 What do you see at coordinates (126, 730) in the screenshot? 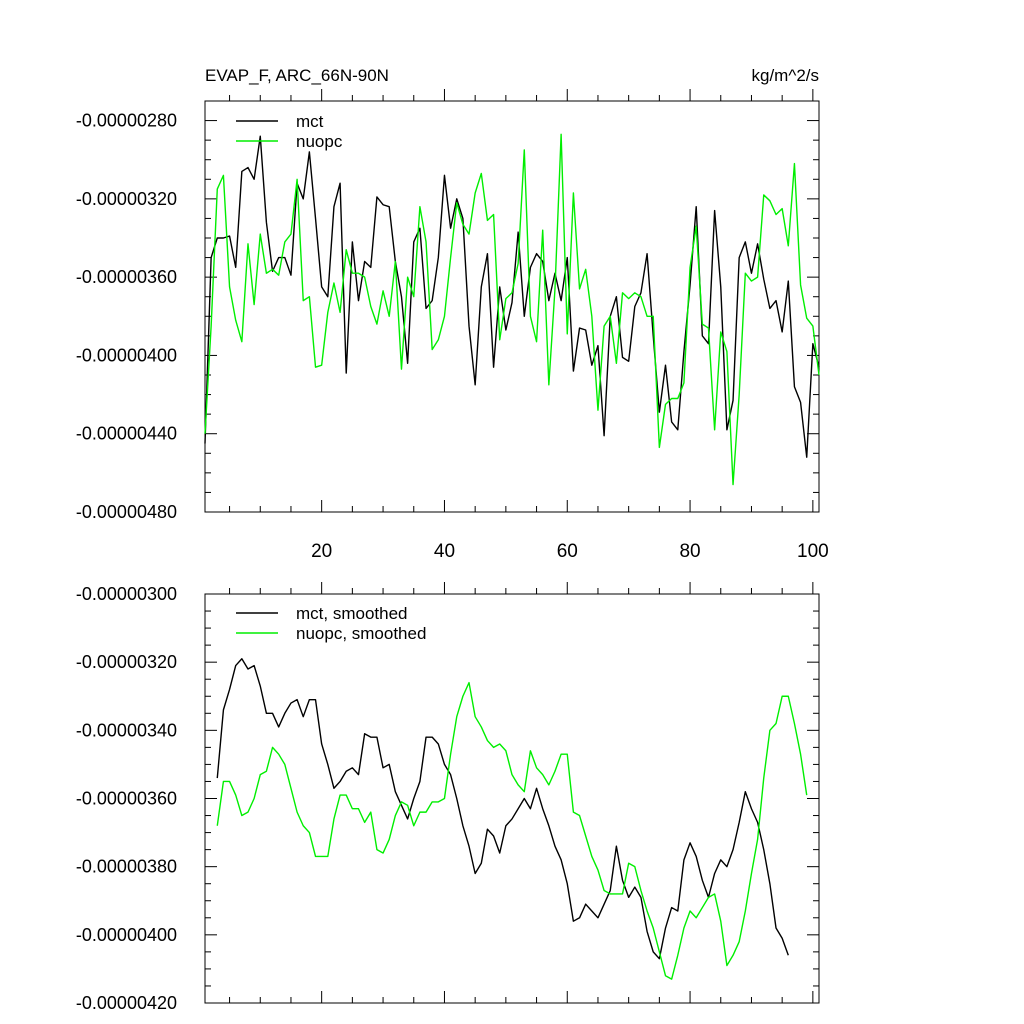
I see `bottom-y-tick-label: -0.00000340` at bounding box center [126, 730].